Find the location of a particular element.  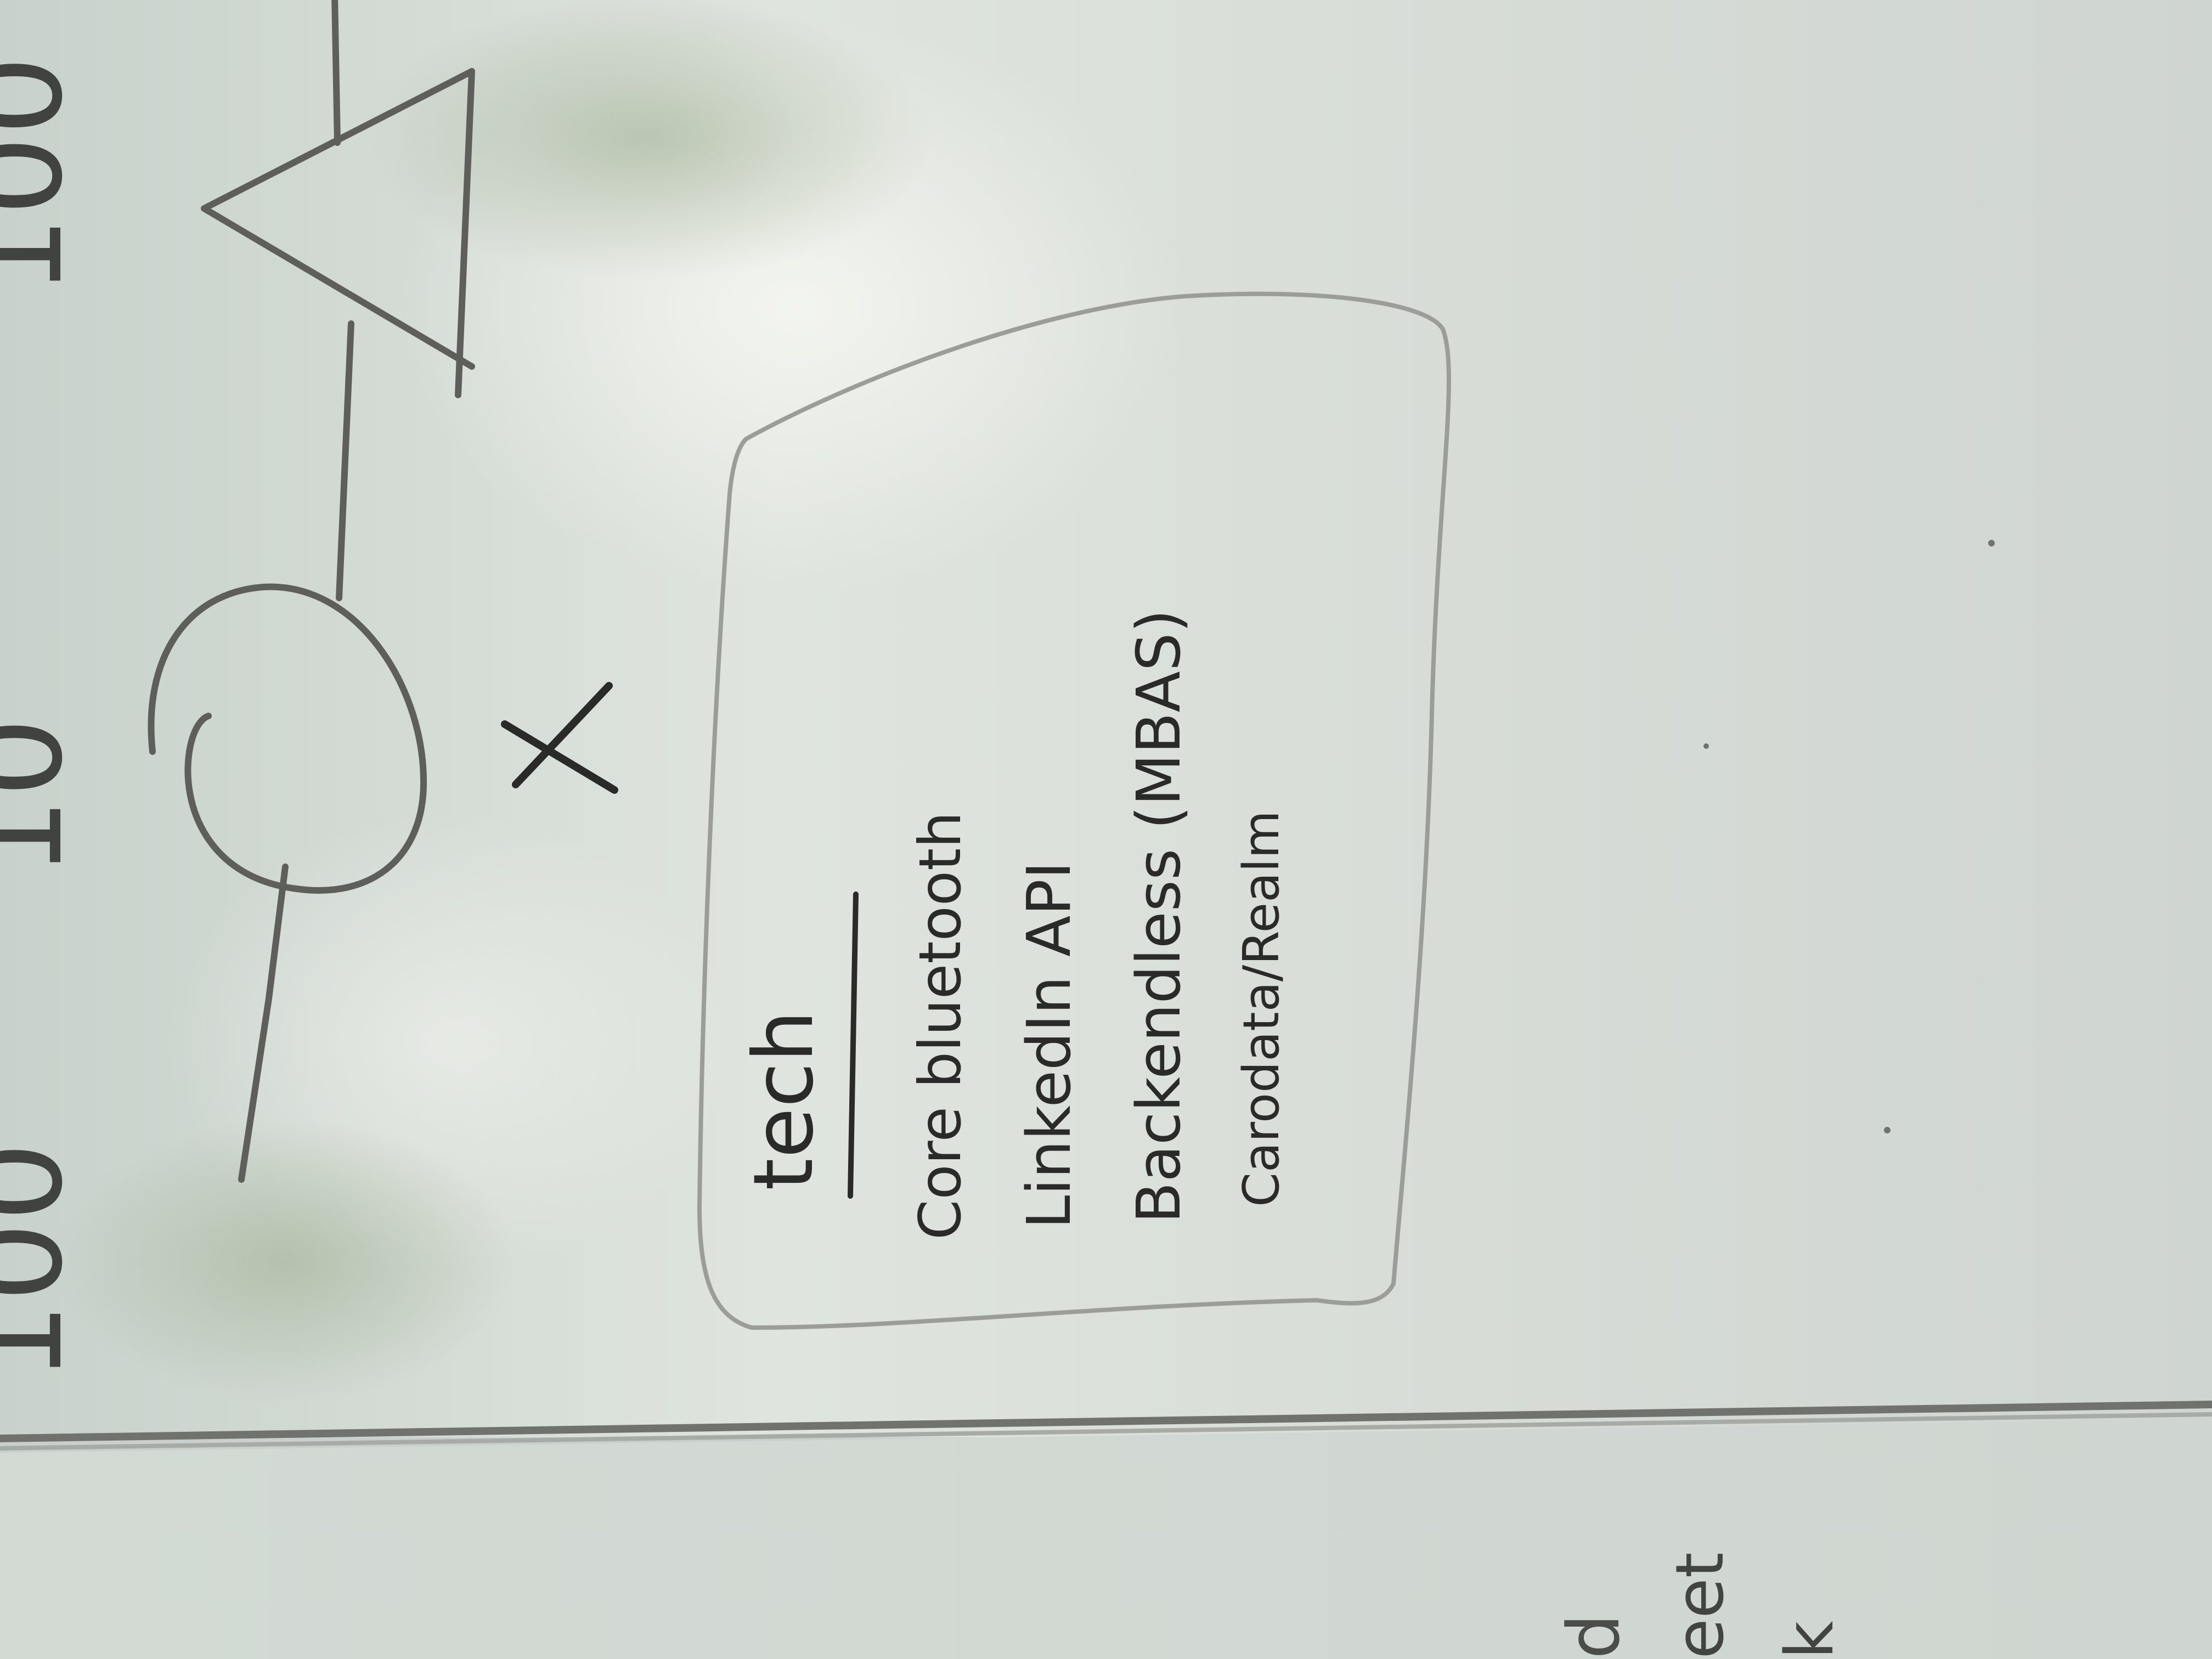

number-100-left: 100 is located at coordinates (46, 1262).